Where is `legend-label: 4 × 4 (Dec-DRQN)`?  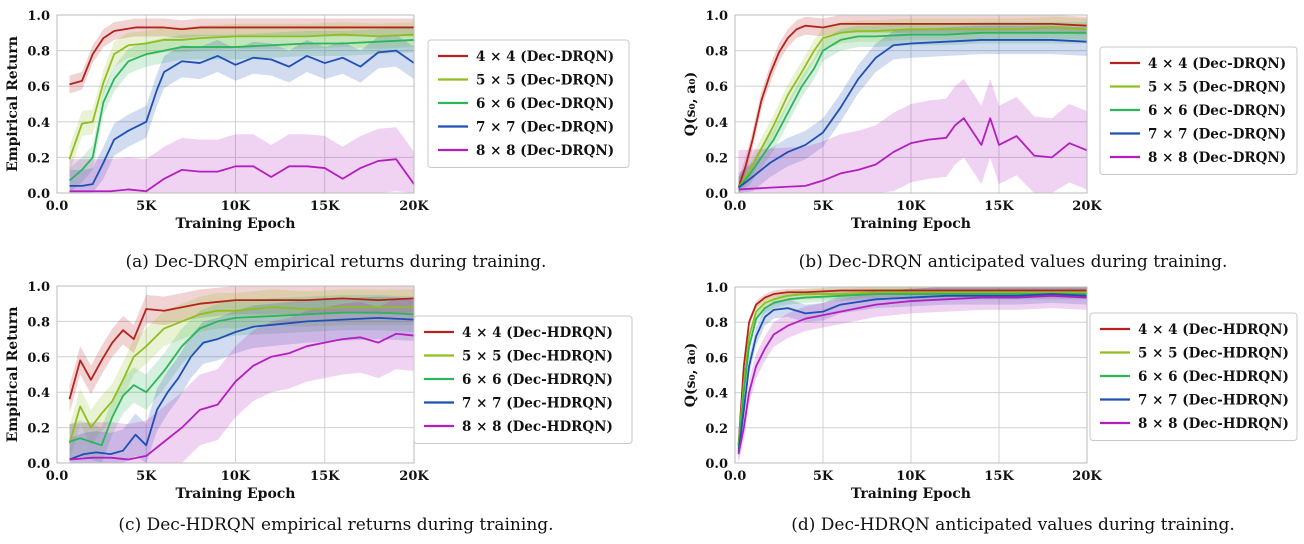 legend-label: 4 × 4 (Dec-DRQN) is located at coordinates (545, 57).